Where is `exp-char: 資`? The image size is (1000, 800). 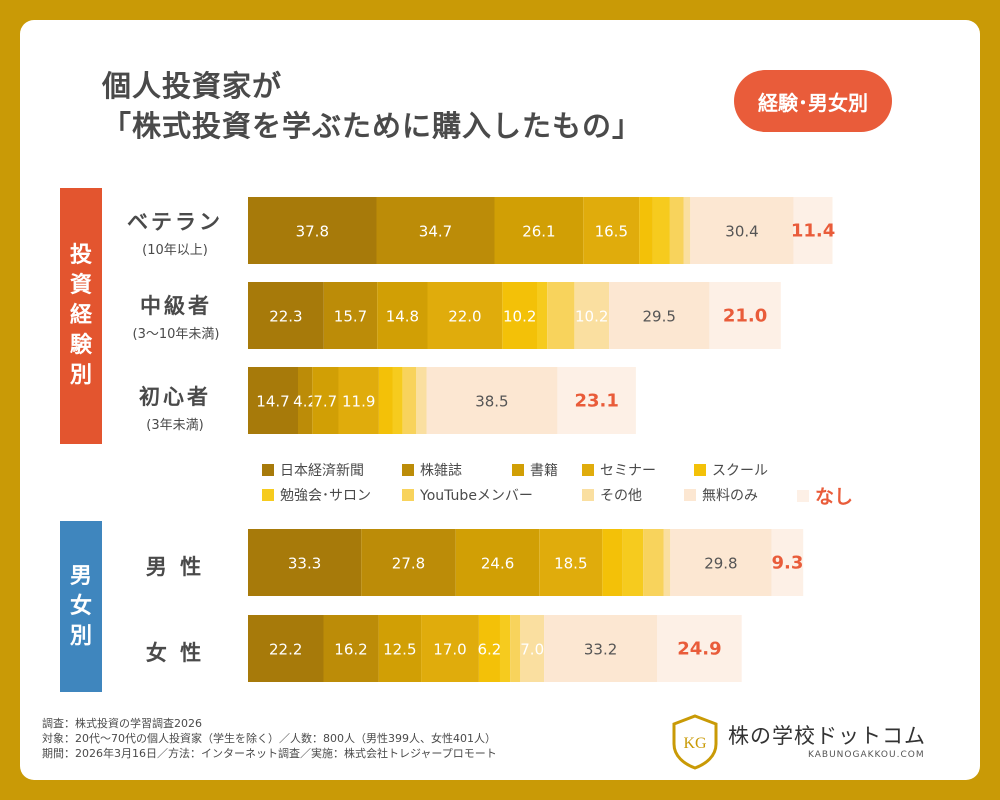
exp-char: 資 is located at coordinates (80, 285).